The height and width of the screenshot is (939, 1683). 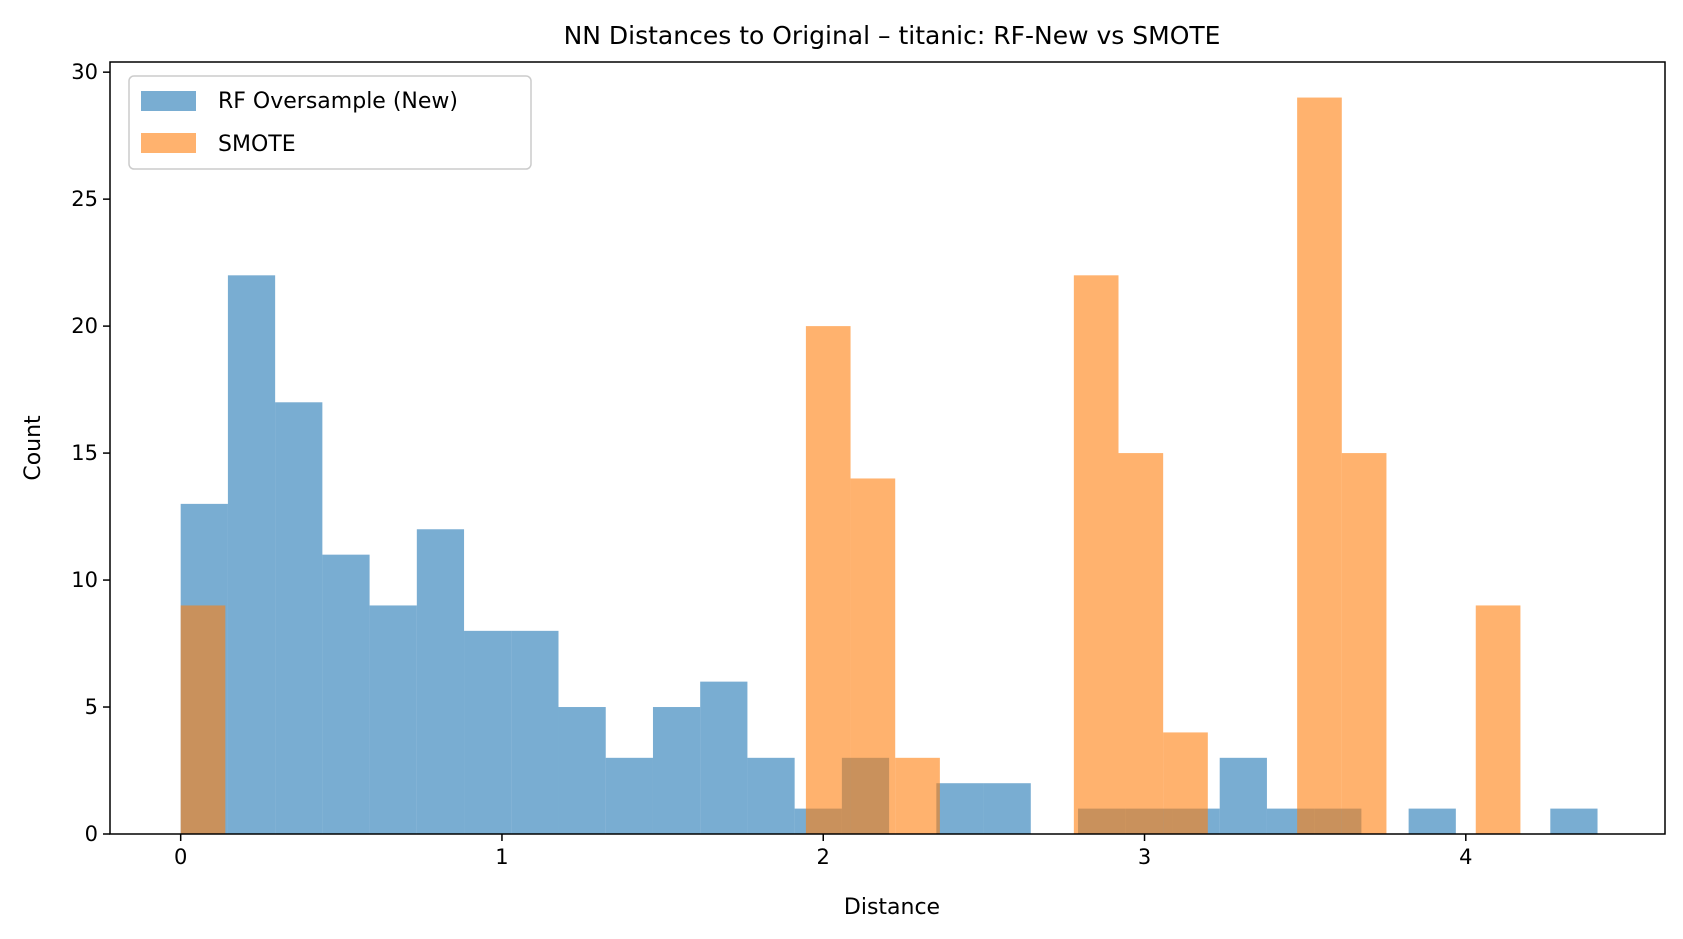 I want to click on y-tick-label: 15, so click(x=84, y=453).